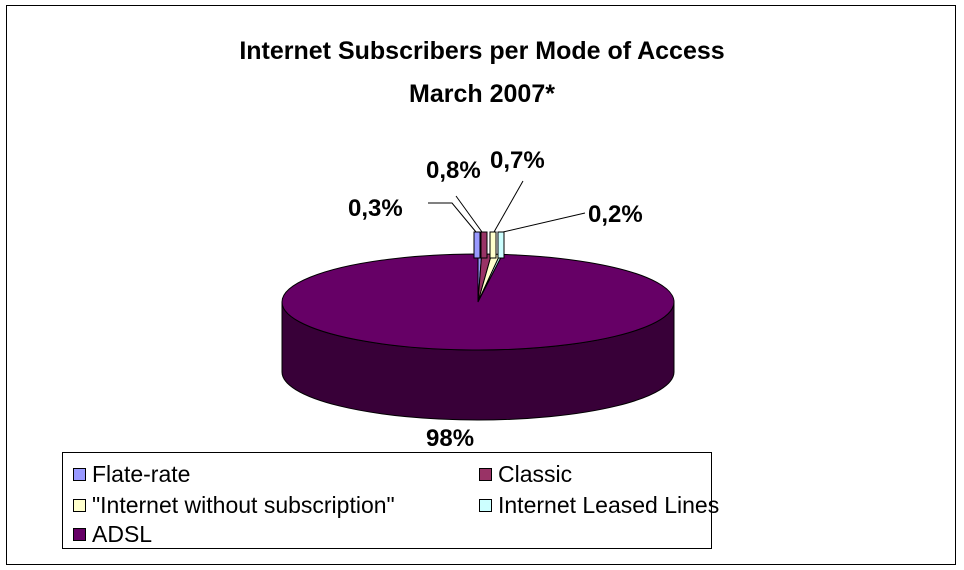  Describe the element at coordinates (485, 474) in the screenshot. I see `legend-swatch-classic` at that location.